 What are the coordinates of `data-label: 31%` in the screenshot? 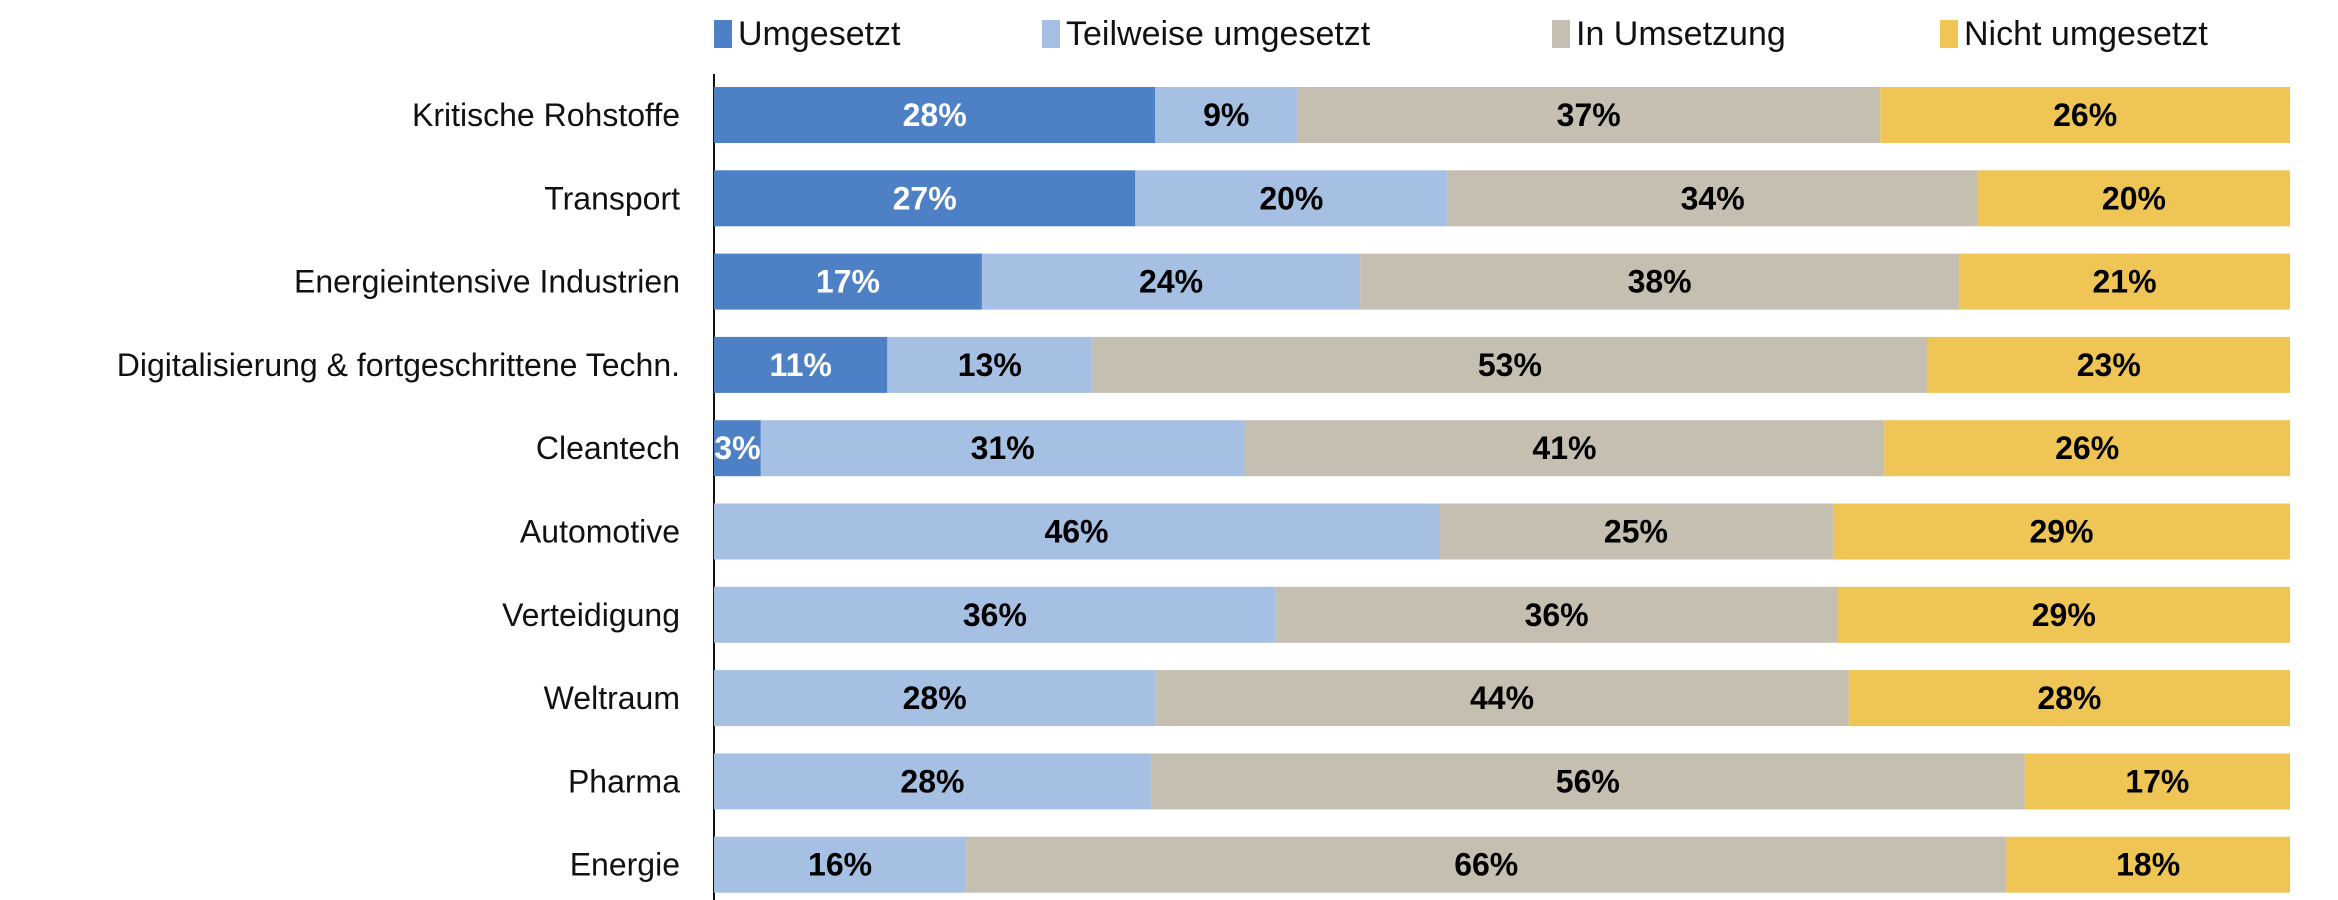 It's located at (1003, 448).